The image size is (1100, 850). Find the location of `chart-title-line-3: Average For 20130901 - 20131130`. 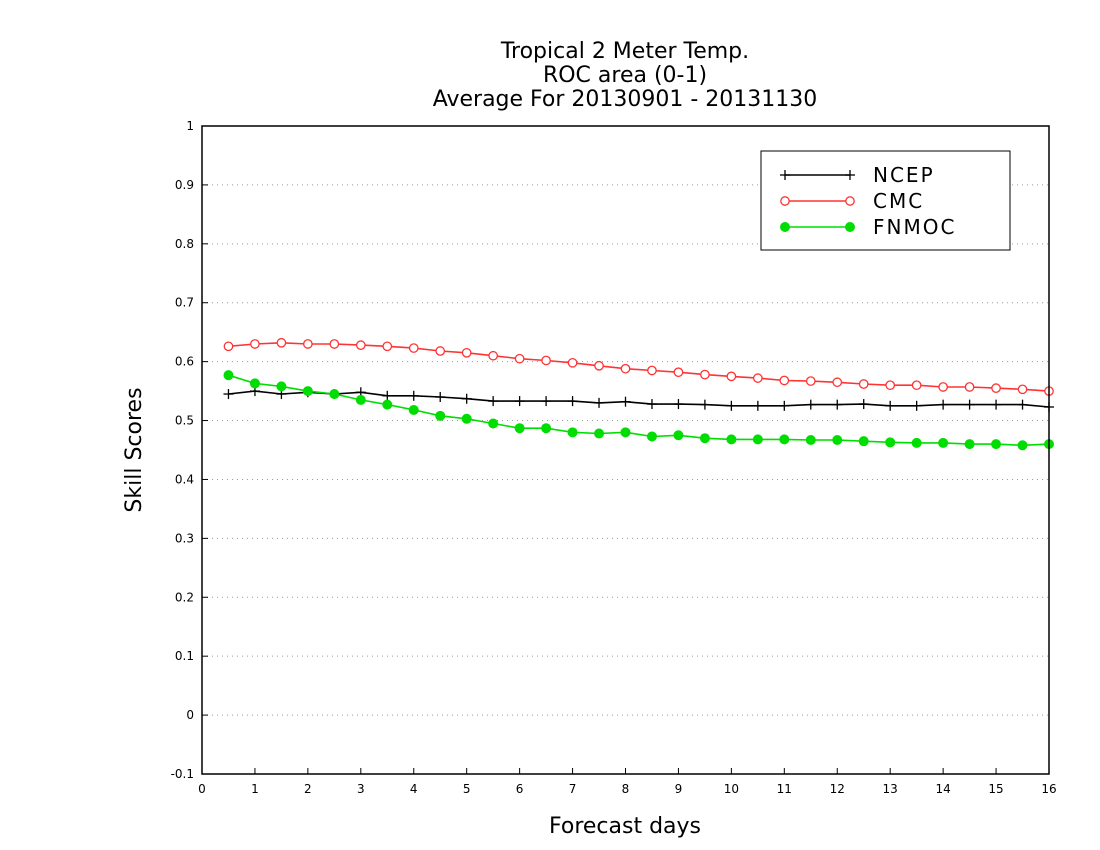

chart-title-line-3: Average For 20130901 - 20131130 is located at coordinates (625, 99).